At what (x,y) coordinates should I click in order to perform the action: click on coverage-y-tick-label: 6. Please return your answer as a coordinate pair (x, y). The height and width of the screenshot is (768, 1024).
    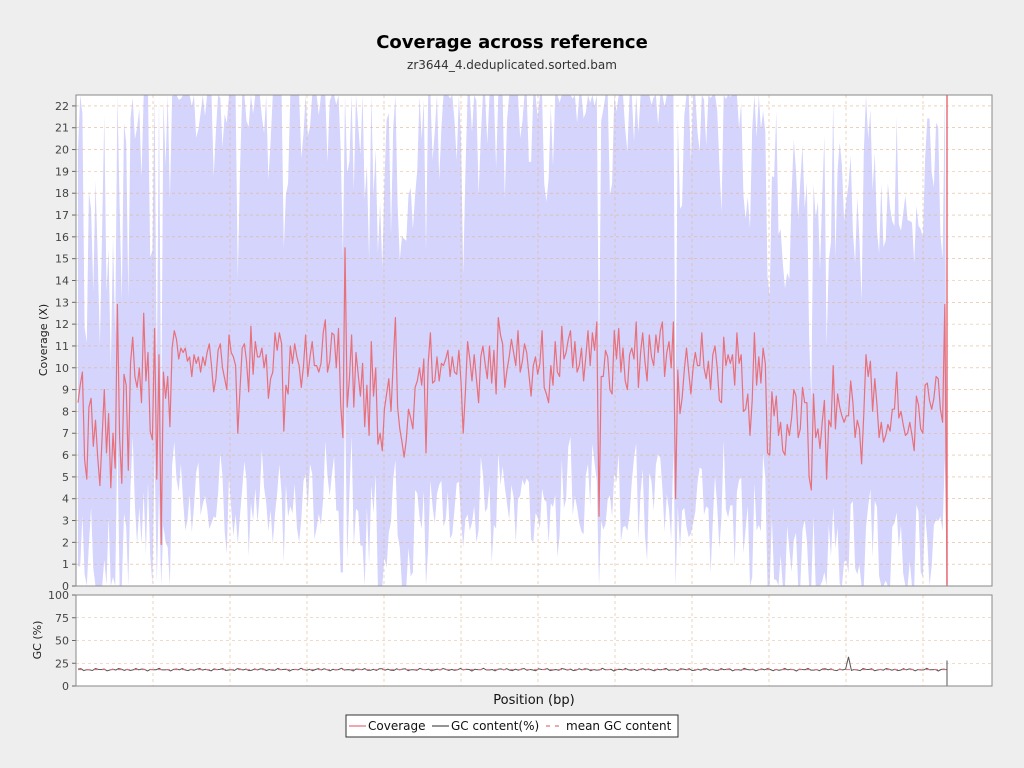
    Looking at the image, I should click on (65, 455).